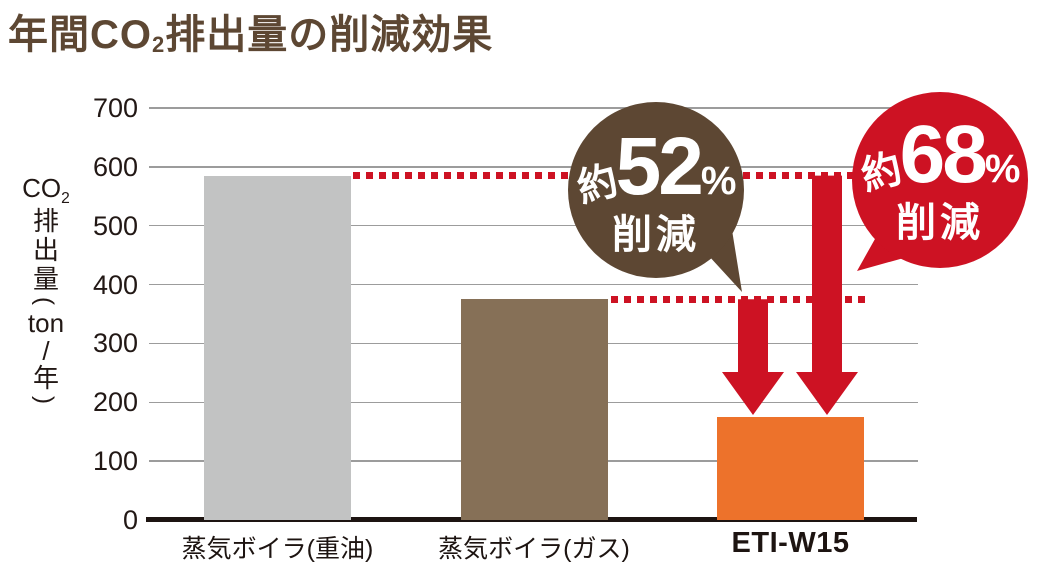  I want to click on callout-52-value: 52, so click(659, 166).